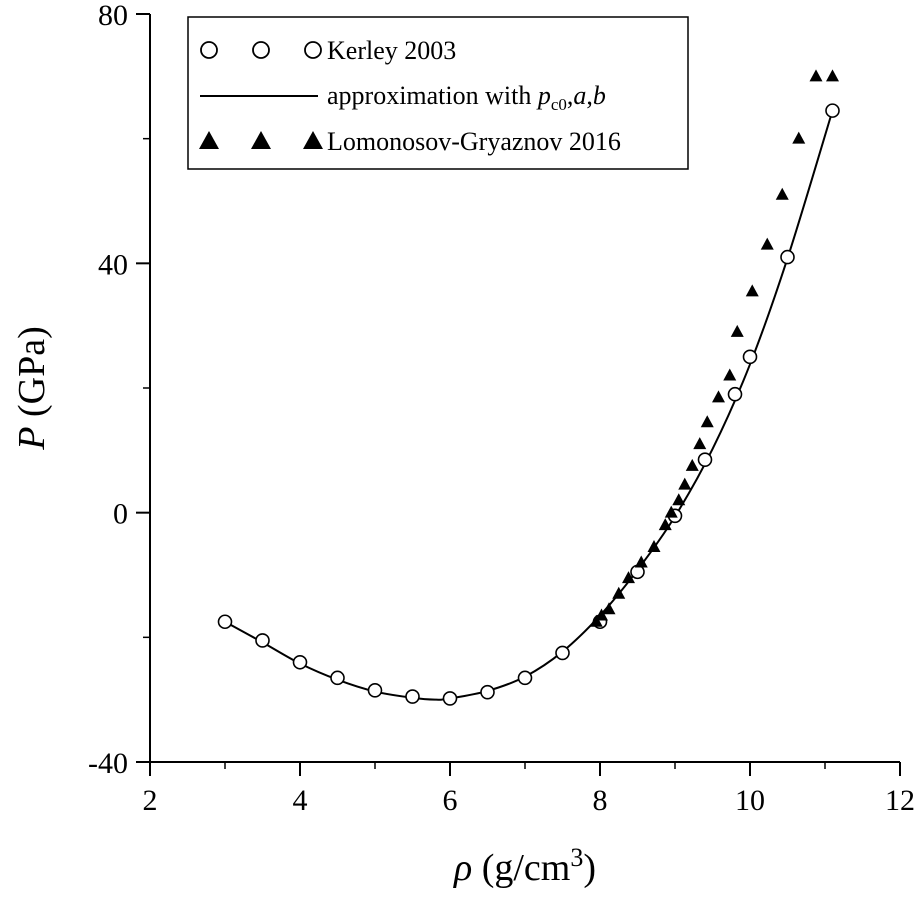 The image size is (920, 902). Describe the element at coordinates (474, 141) in the screenshot. I see `legend-label-lomonosov-gryaznov-2016: Lomonosov-Gryaznov 2016` at that location.